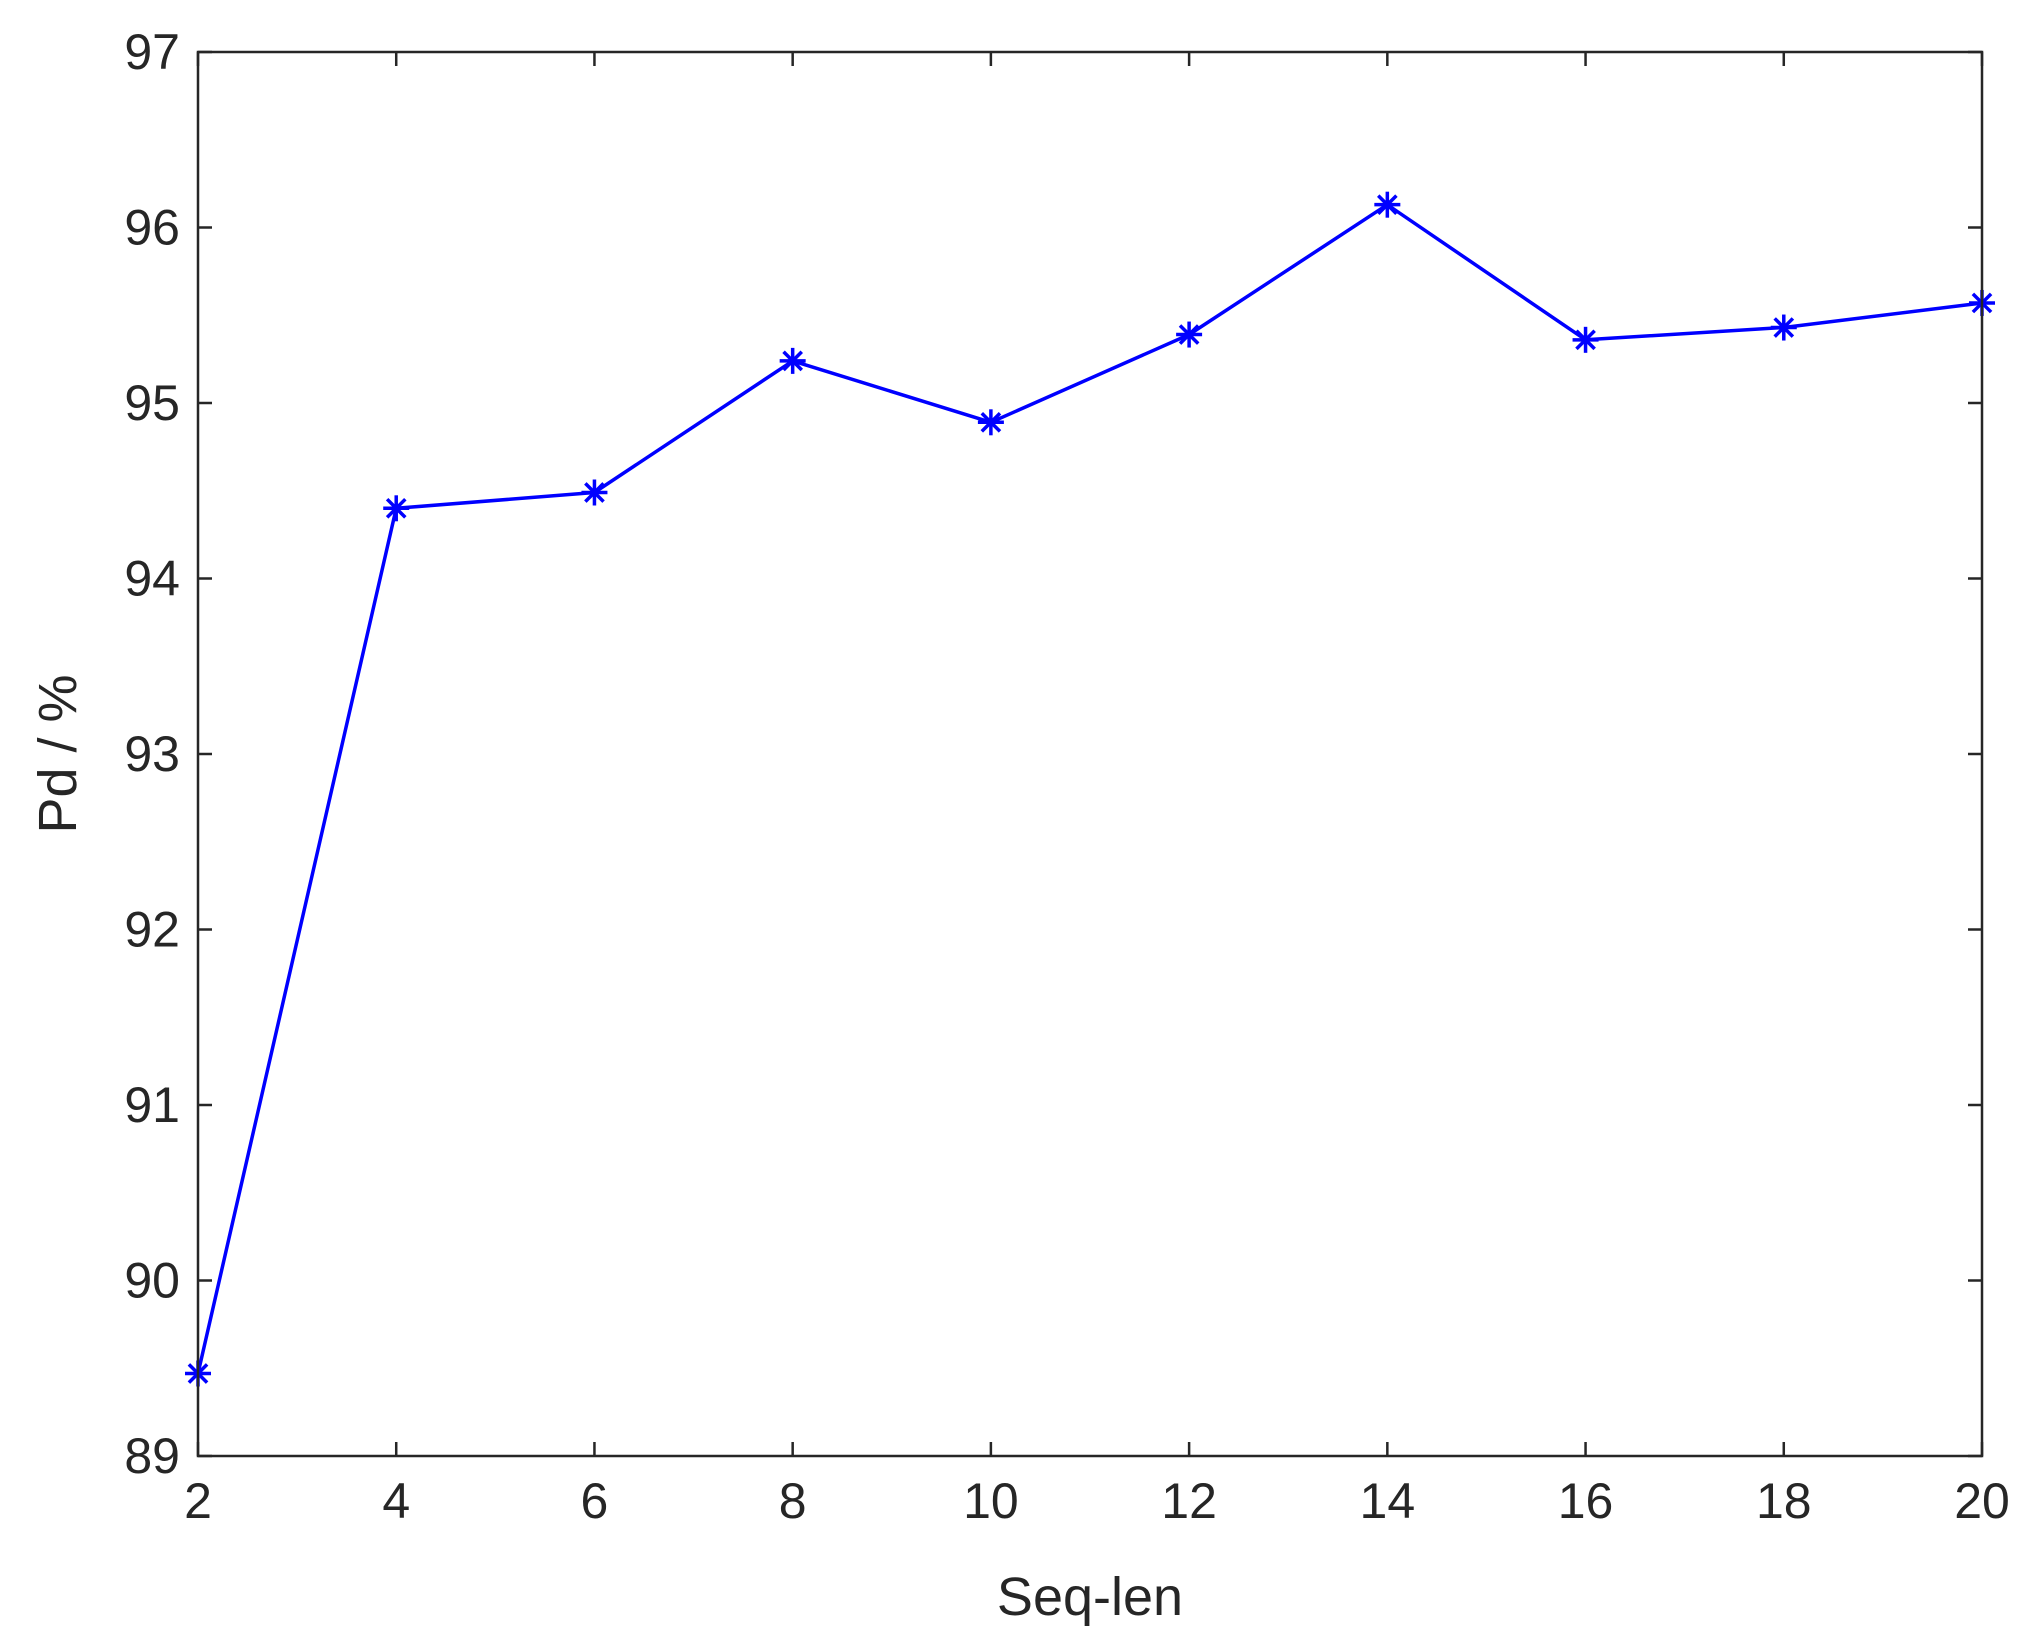 Image resolution: width=2026 pixels, height=1651 pixels. Describe the element at coordinates (58, 753) in the screenshot. I see `y-axis-label: Pd / %` at that location.